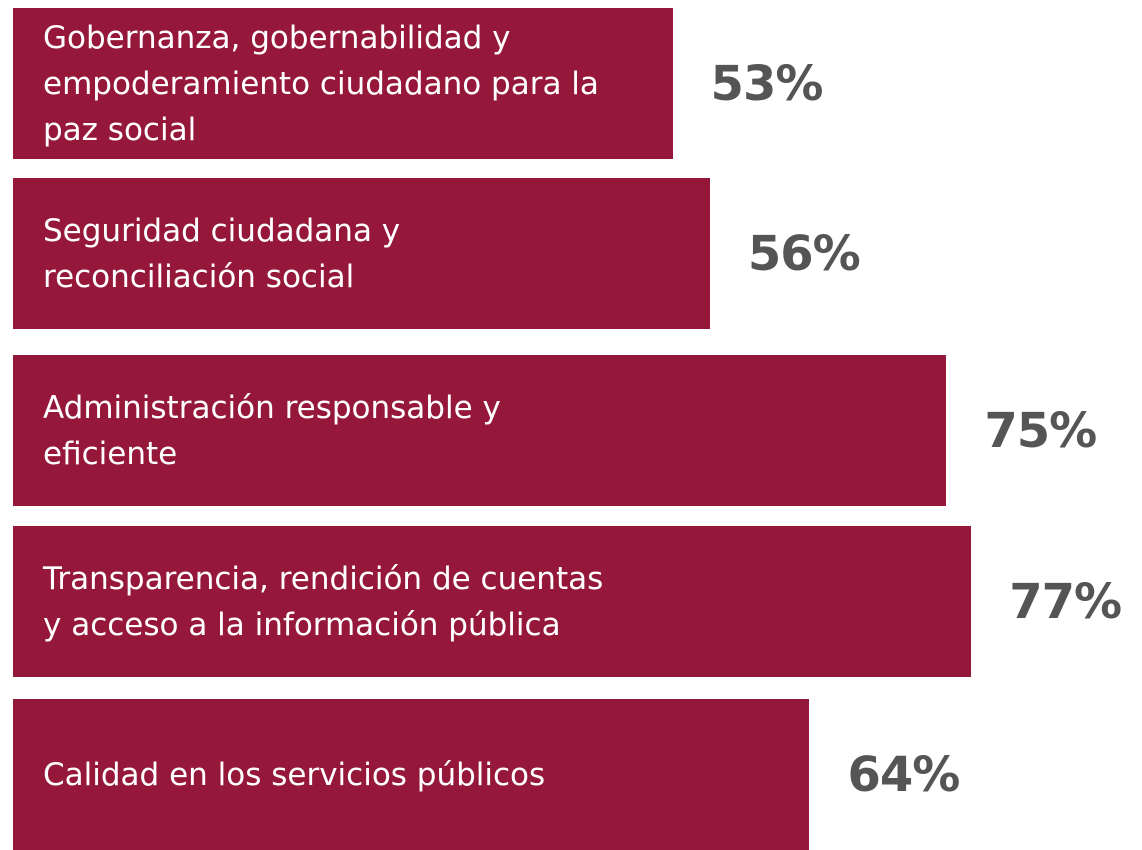 The image size is (1142, 850). I want to click on value-label: 75%, so click(1040, 430).